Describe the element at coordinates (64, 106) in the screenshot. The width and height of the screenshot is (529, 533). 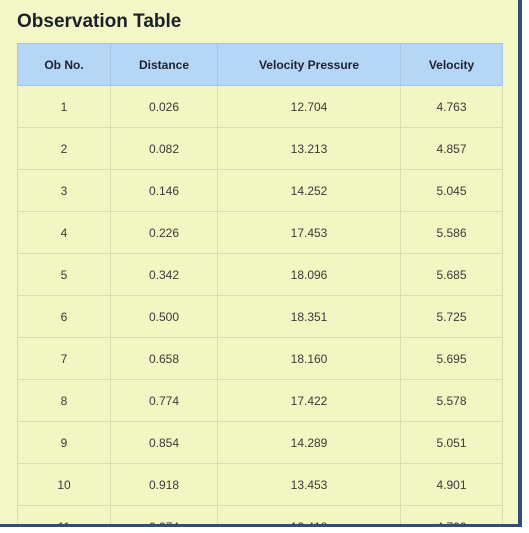
I see `cell-ob-no: 1` at that location.